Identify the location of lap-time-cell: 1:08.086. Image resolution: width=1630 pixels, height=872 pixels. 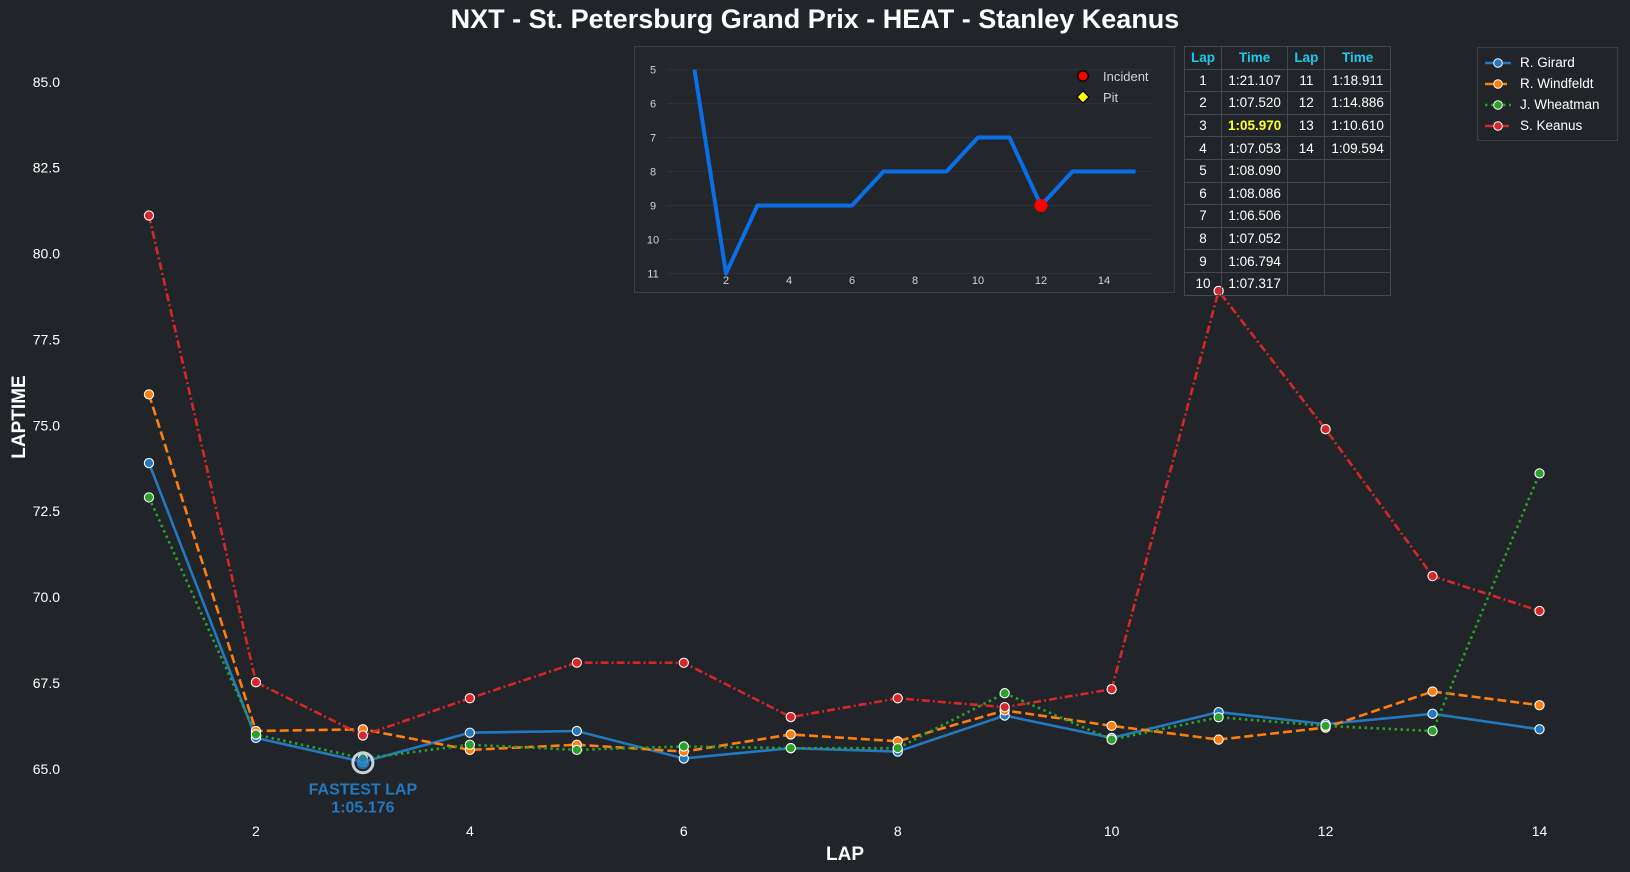
(1255, 193).